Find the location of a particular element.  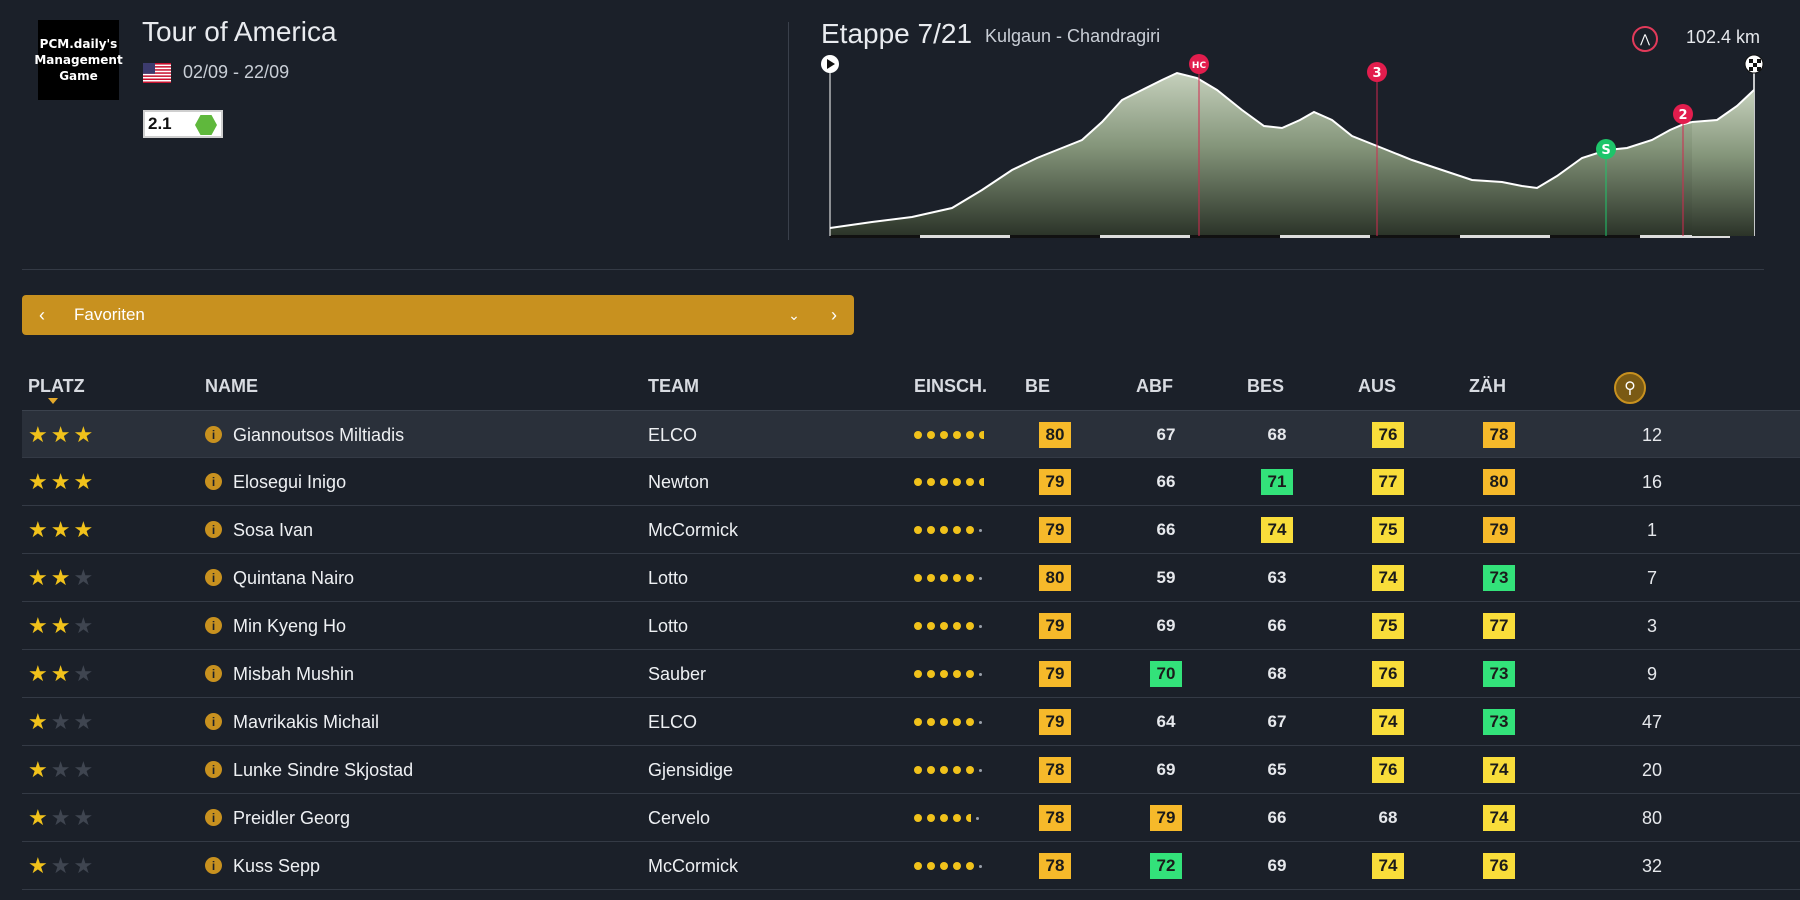

race-category-badge: 2.1 is located at coordinates (183, 124).